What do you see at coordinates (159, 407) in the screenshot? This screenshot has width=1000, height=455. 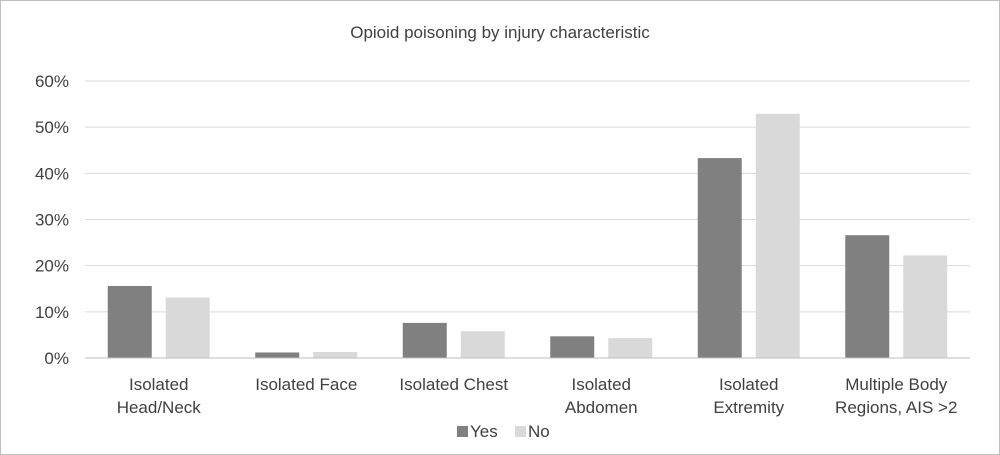 I see `category-label-line: Head/Neck` at bounding box center [159, 407].